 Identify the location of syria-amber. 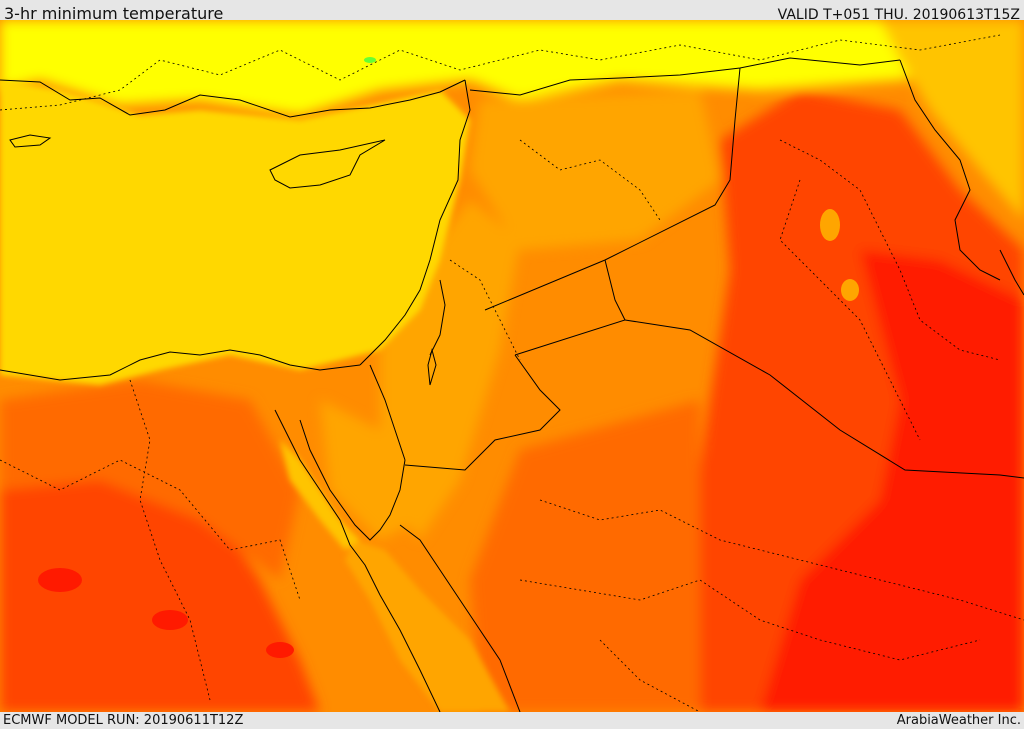
(595, 170).